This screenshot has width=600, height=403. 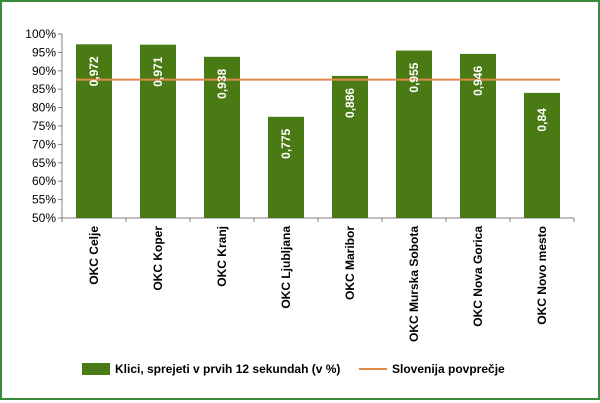 What do you see at coordinates (350, 103) in the screenshot?
I see `data-label: 0,886` at bounding box center [350, 103].